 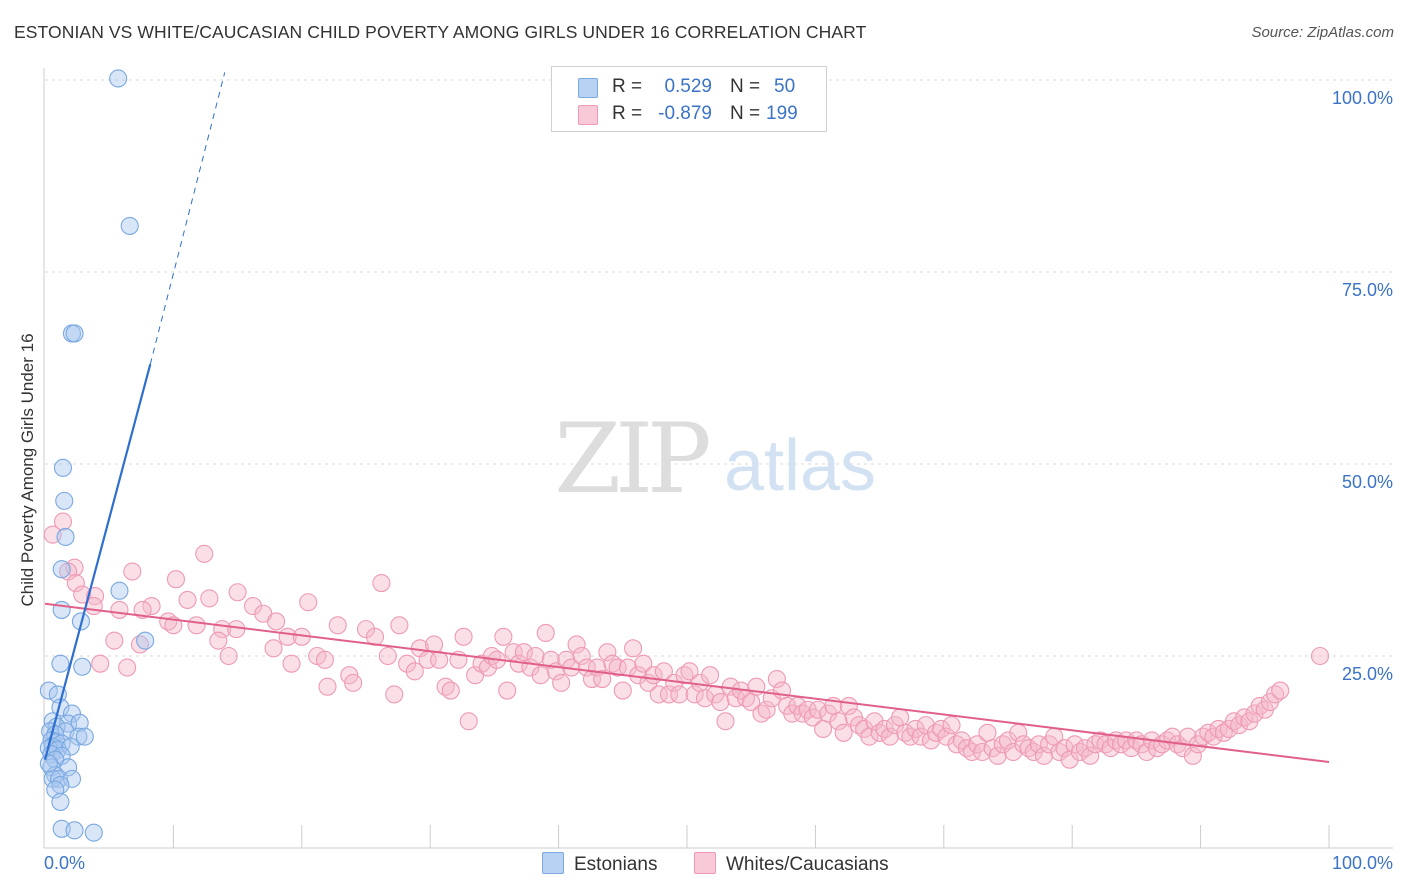 What do you see at coordinates (1367, 674) in the screenshot?
I see `y-tick-label: 25.0%` at bounding box center [1367, 674].